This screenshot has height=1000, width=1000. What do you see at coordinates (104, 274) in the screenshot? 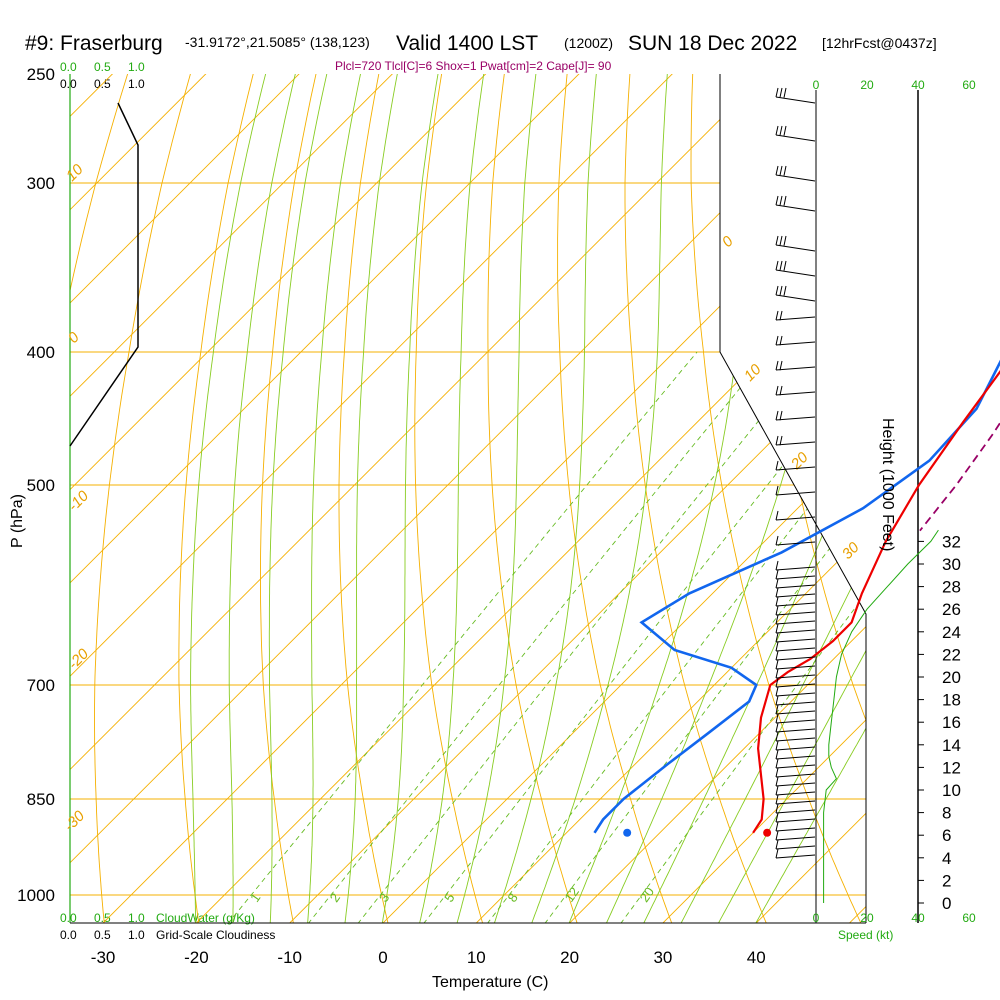
I see `cloud-fraction-line` at bounding box center [104, 274].